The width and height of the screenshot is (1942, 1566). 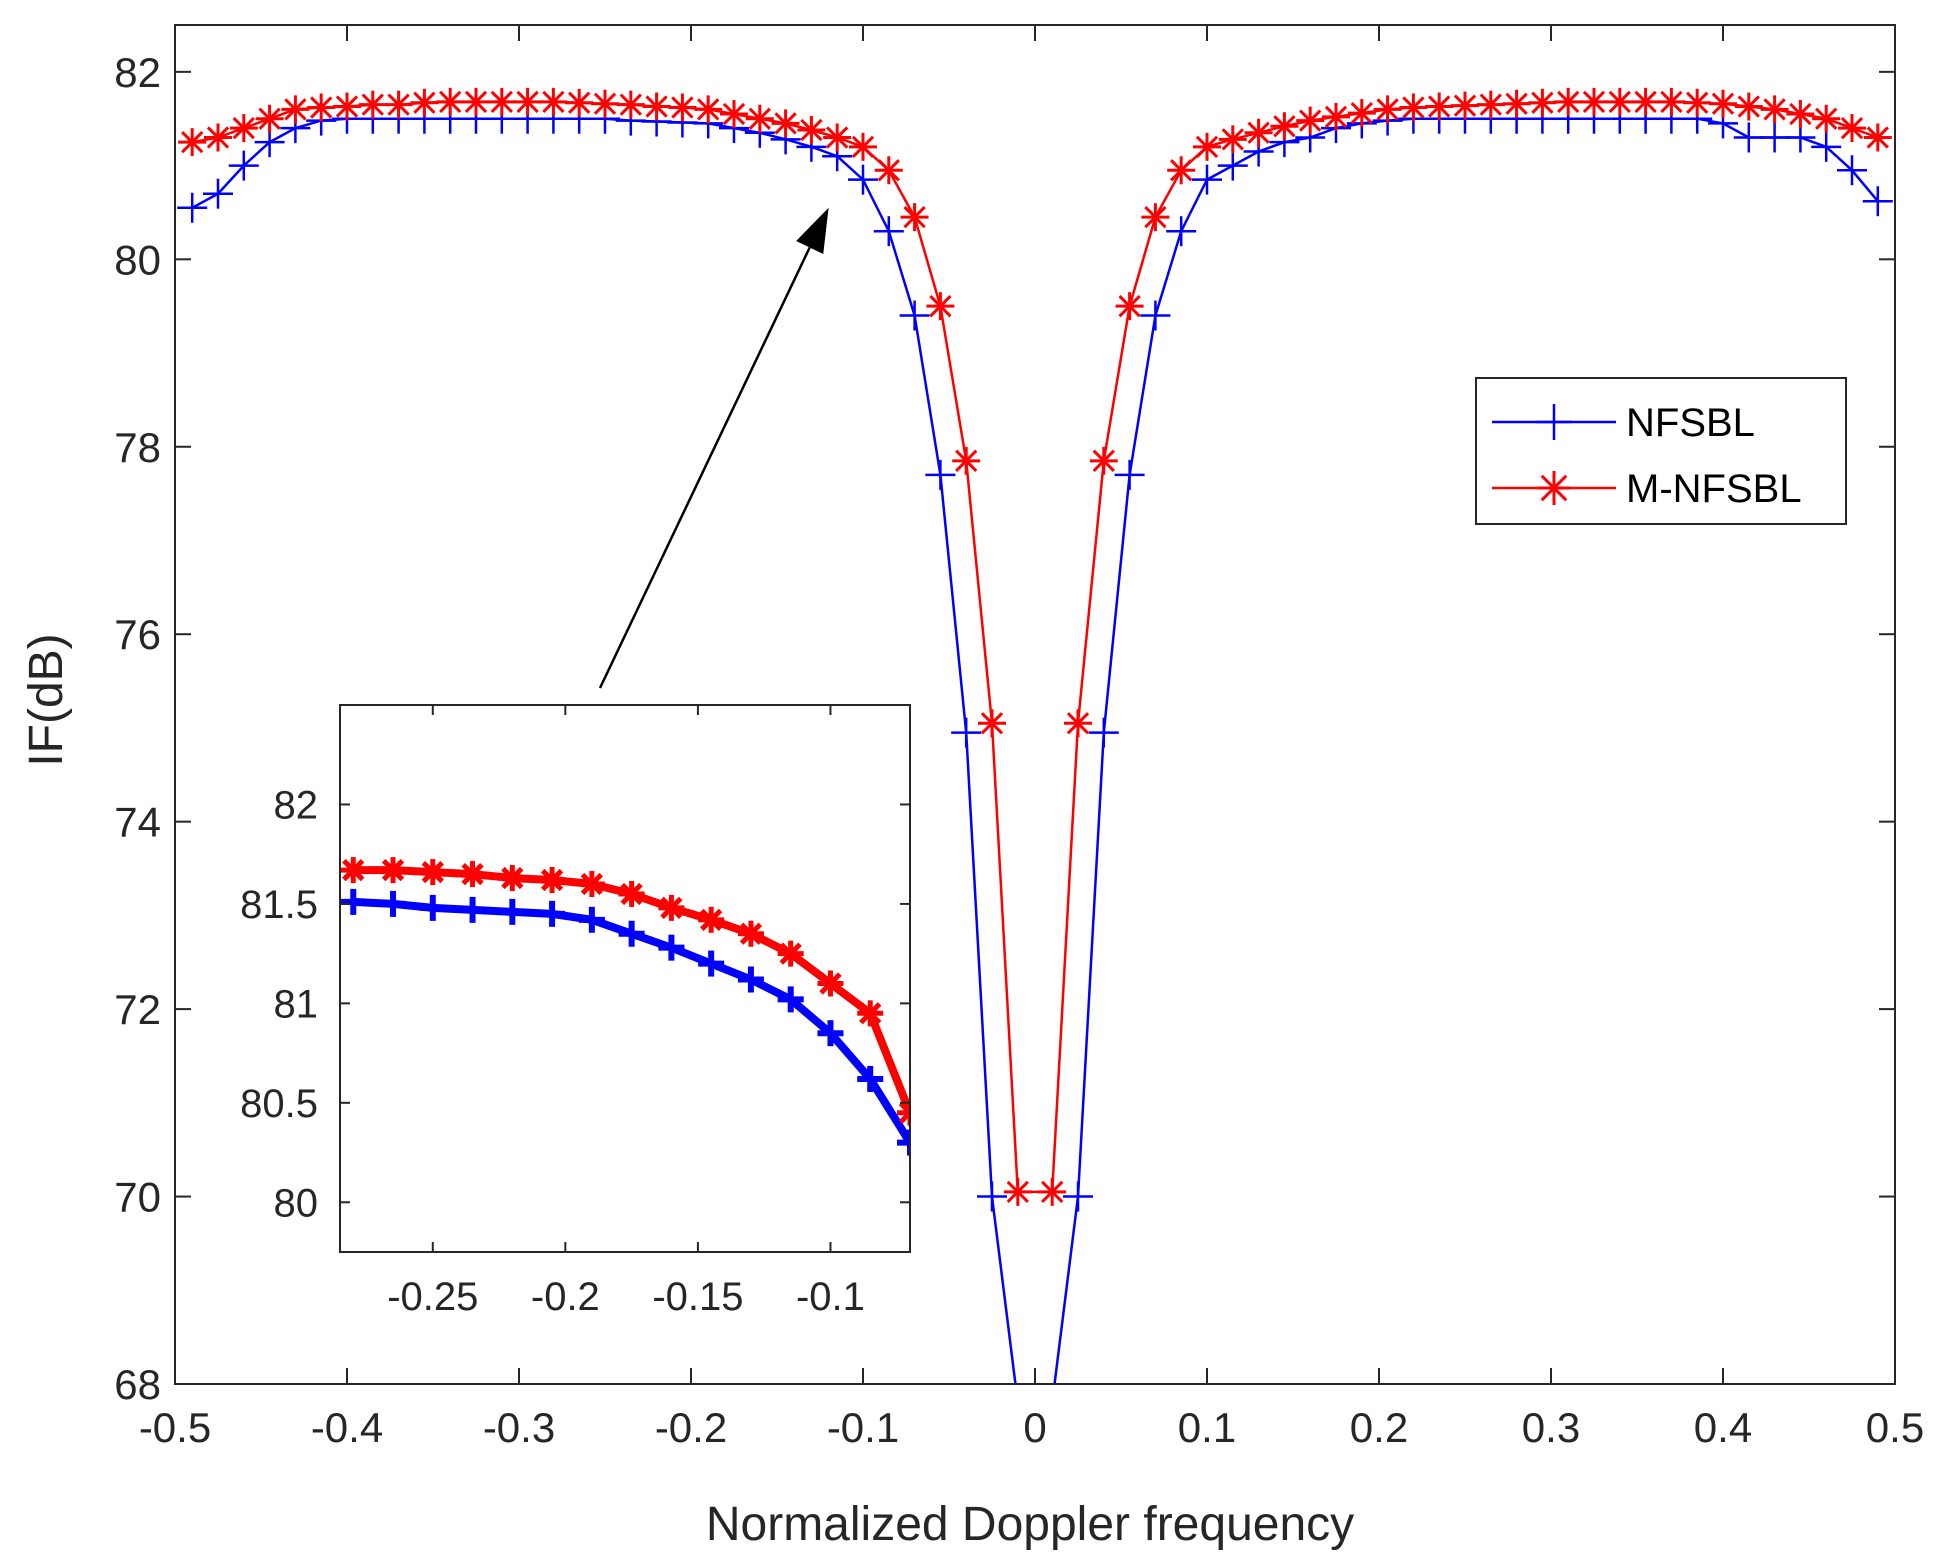 I want to click on y-tick-label: 78, so click(x=137, y=447).